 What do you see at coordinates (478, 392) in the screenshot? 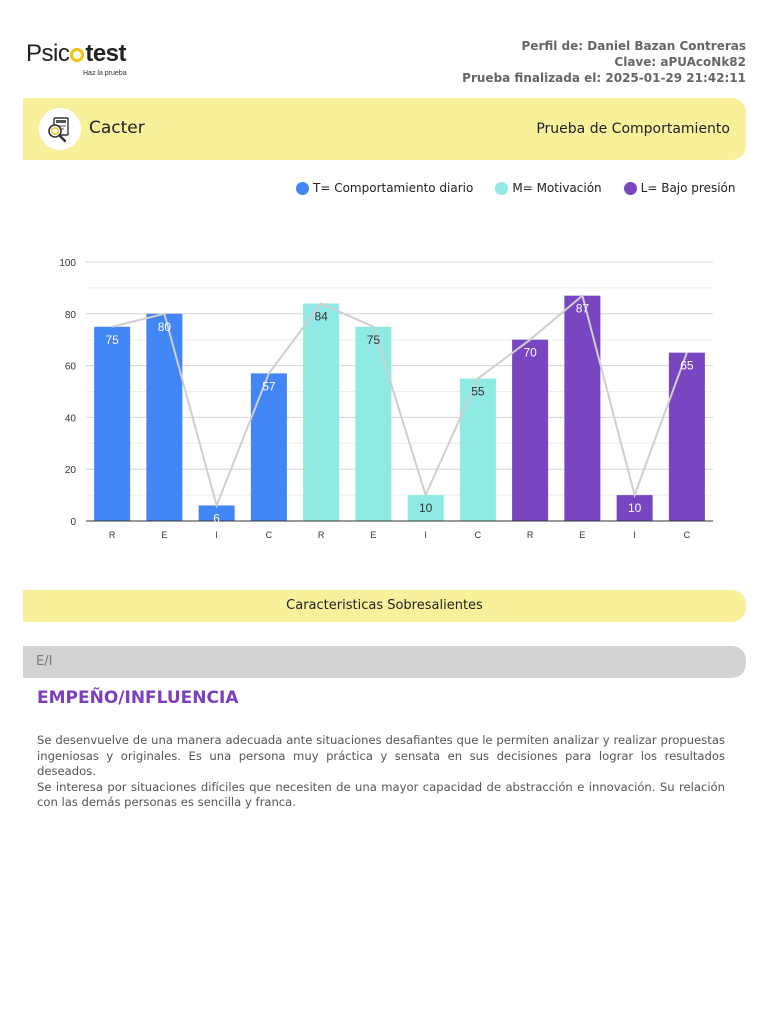
I see `data-label: 55` at bounding box center [478, 392].